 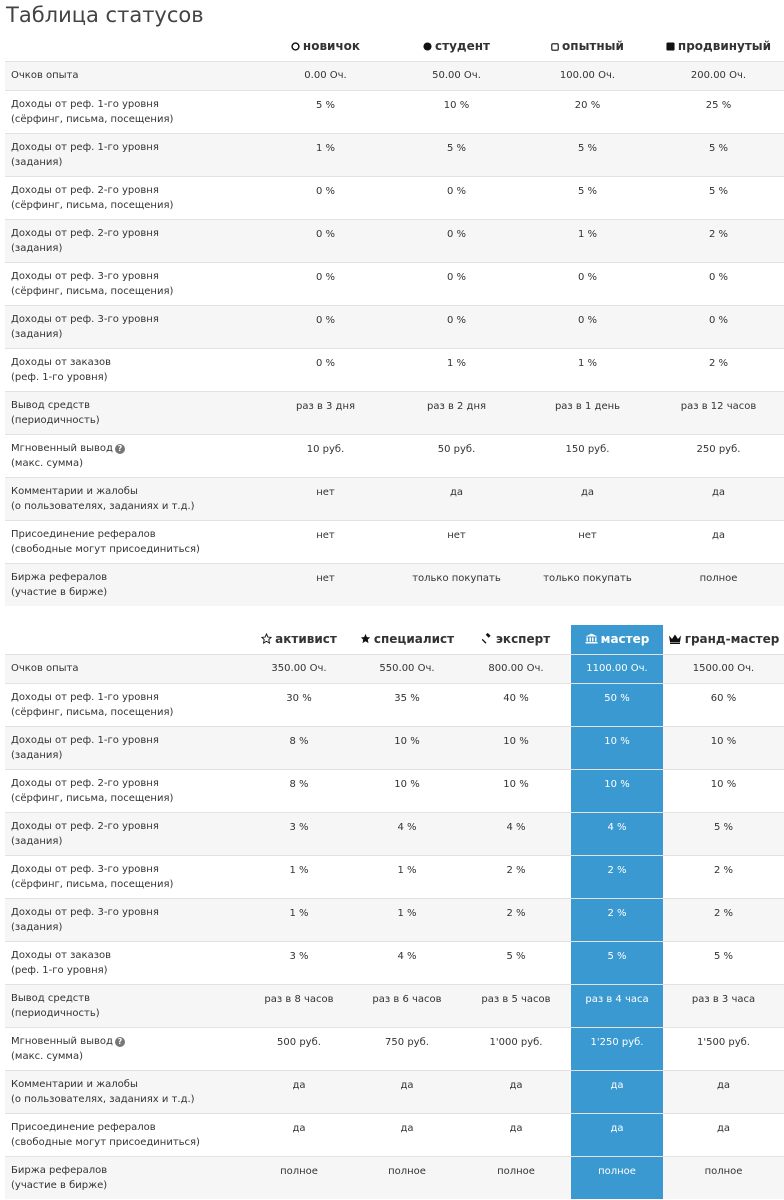 What do you see at coordinates (487, 639) in the screenshot?
I see `gavel-icon` at bounding box center [487, 639].